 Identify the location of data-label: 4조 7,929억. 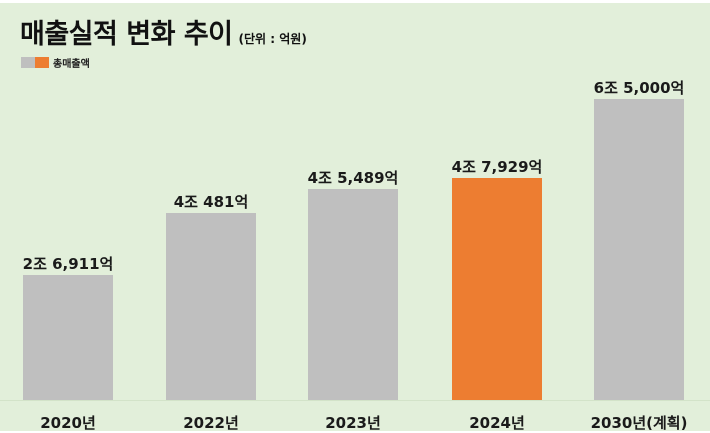
(497, 167).